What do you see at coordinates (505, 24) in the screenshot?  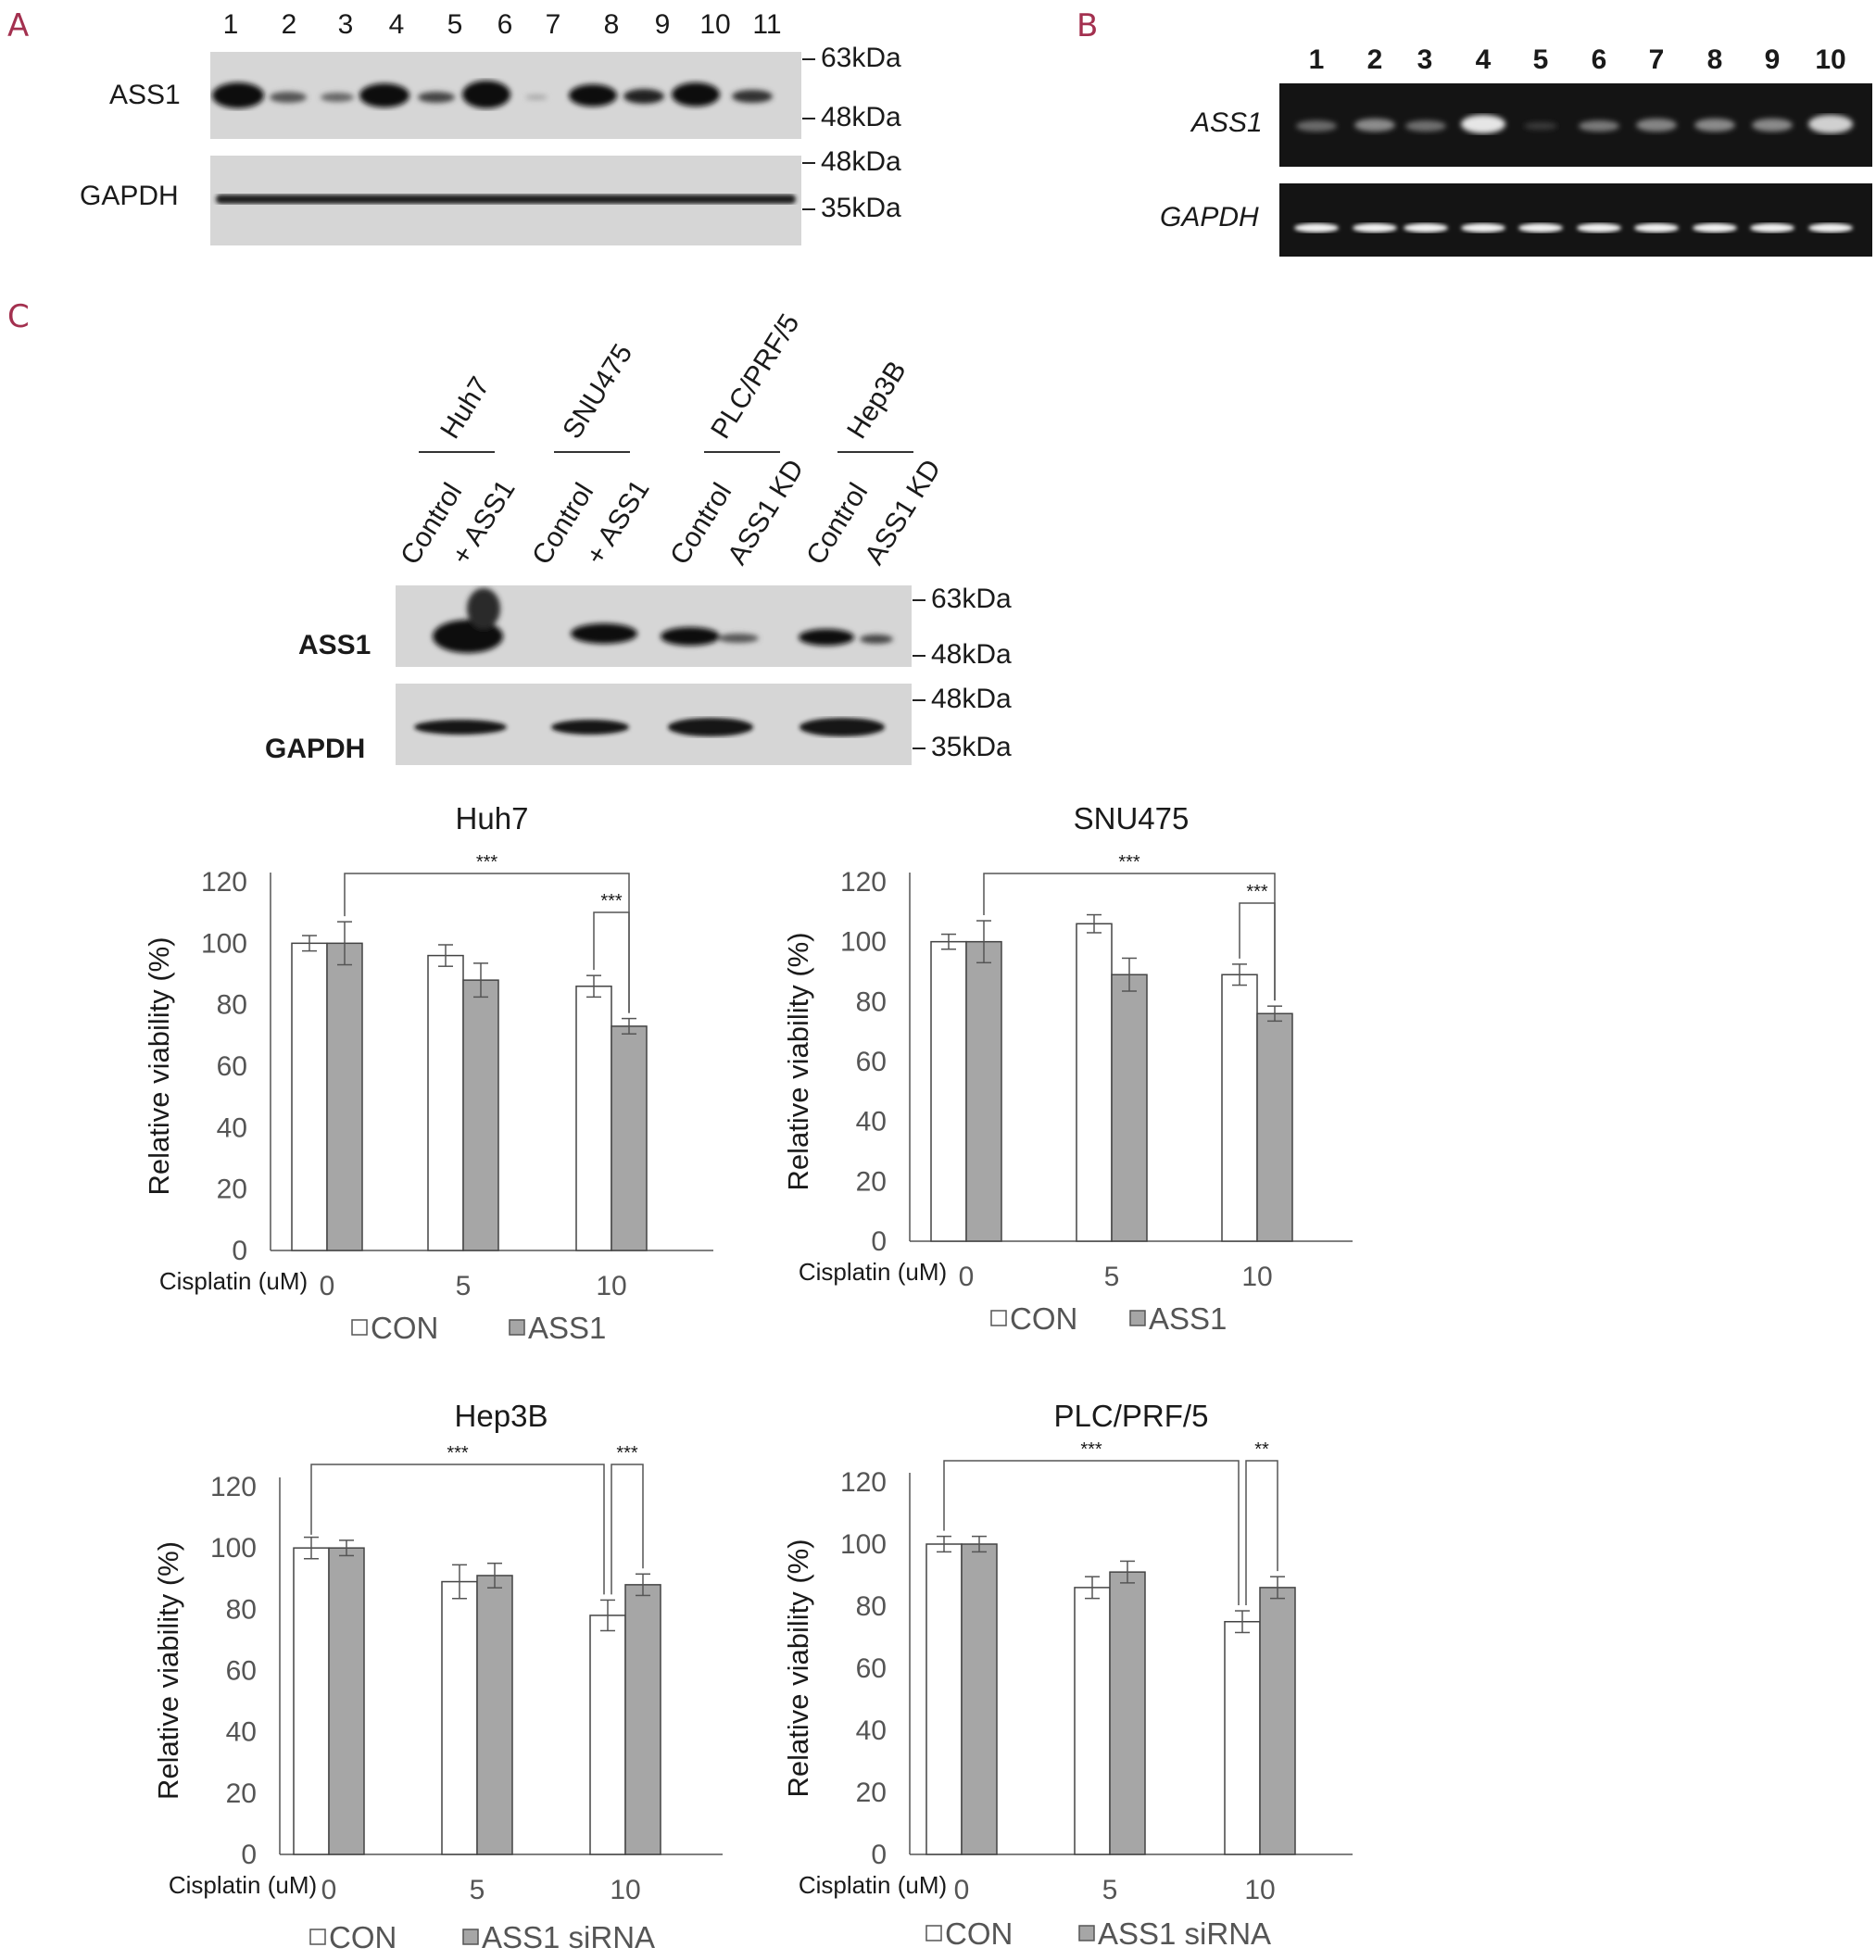 I see `panel-a-lane-6: 6` at bounding box center [505, 24].